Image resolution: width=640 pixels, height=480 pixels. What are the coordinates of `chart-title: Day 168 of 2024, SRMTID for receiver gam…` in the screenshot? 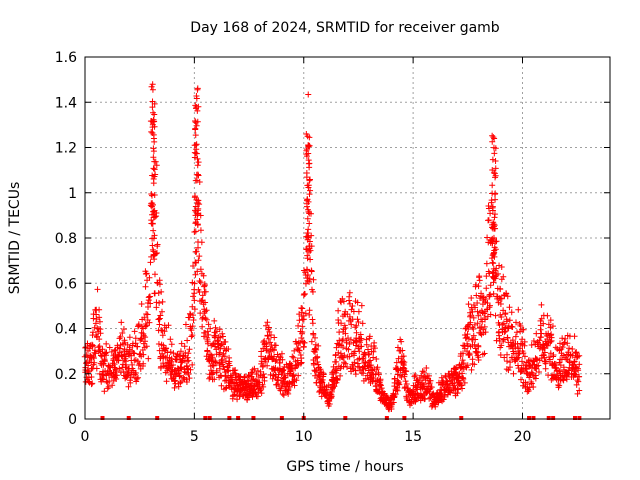 It's located at (345, 28).